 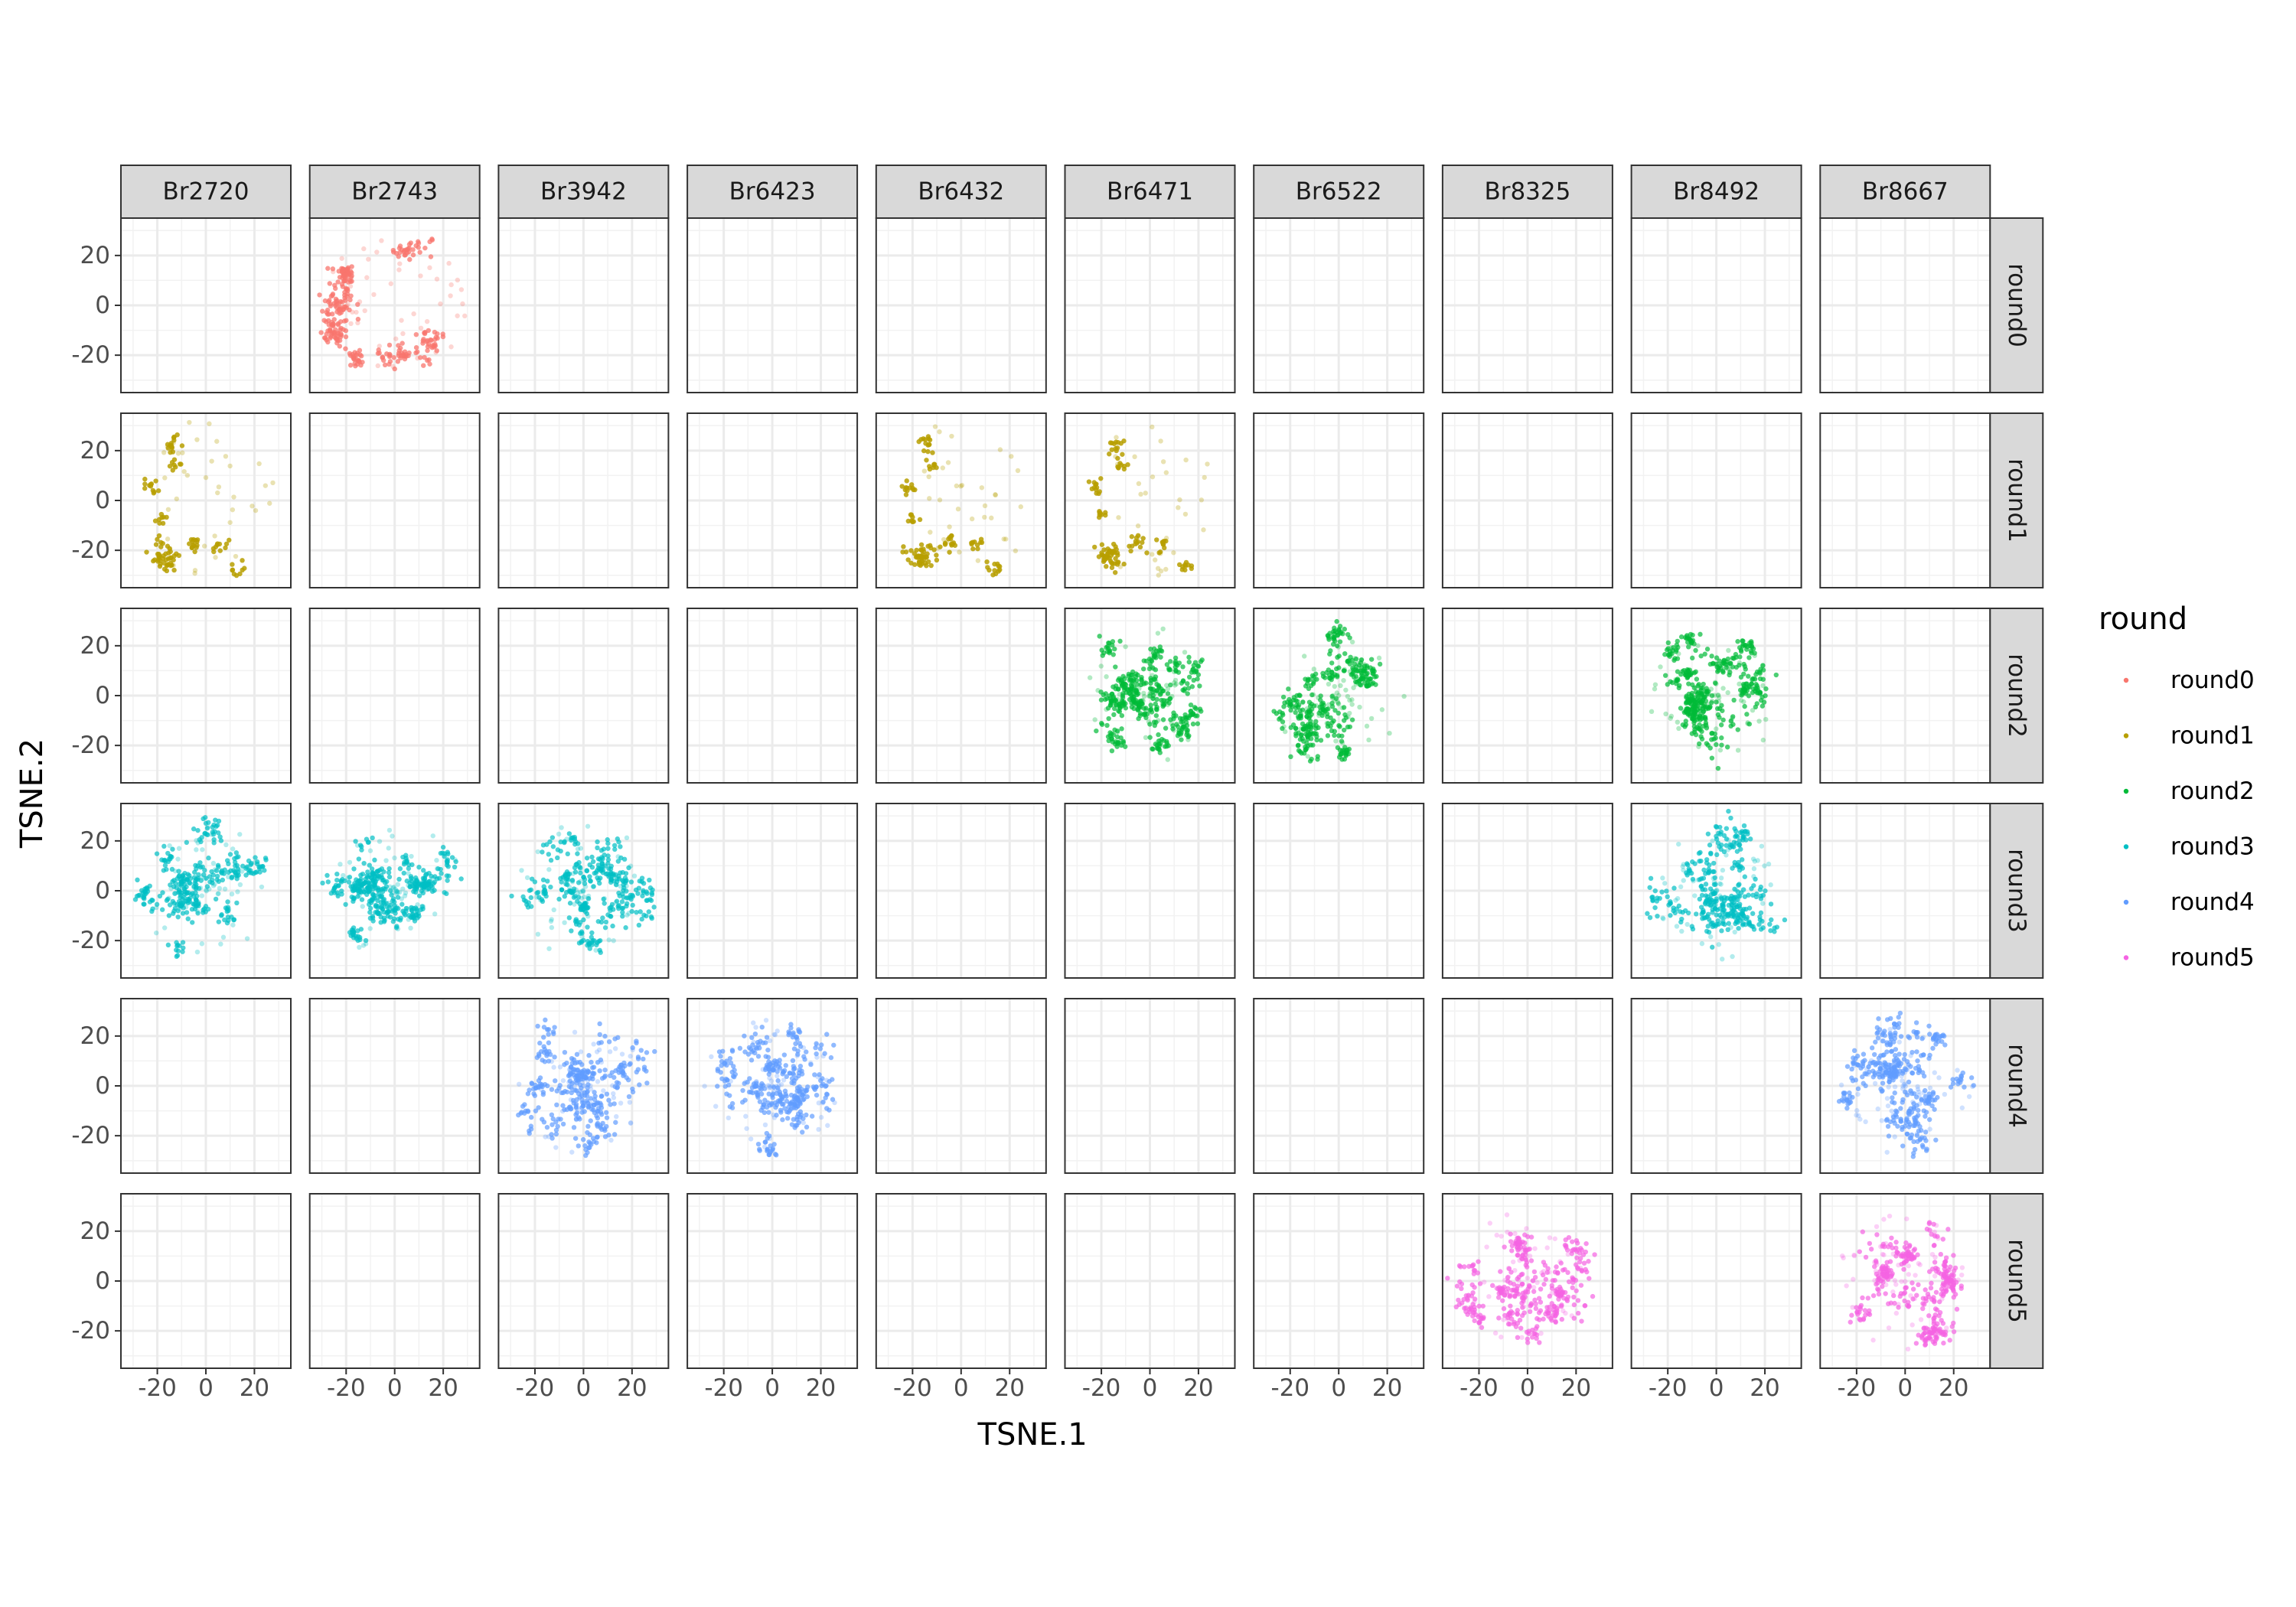 I want to click on panel-Br2720-round4, so click(x=206, y=1086).